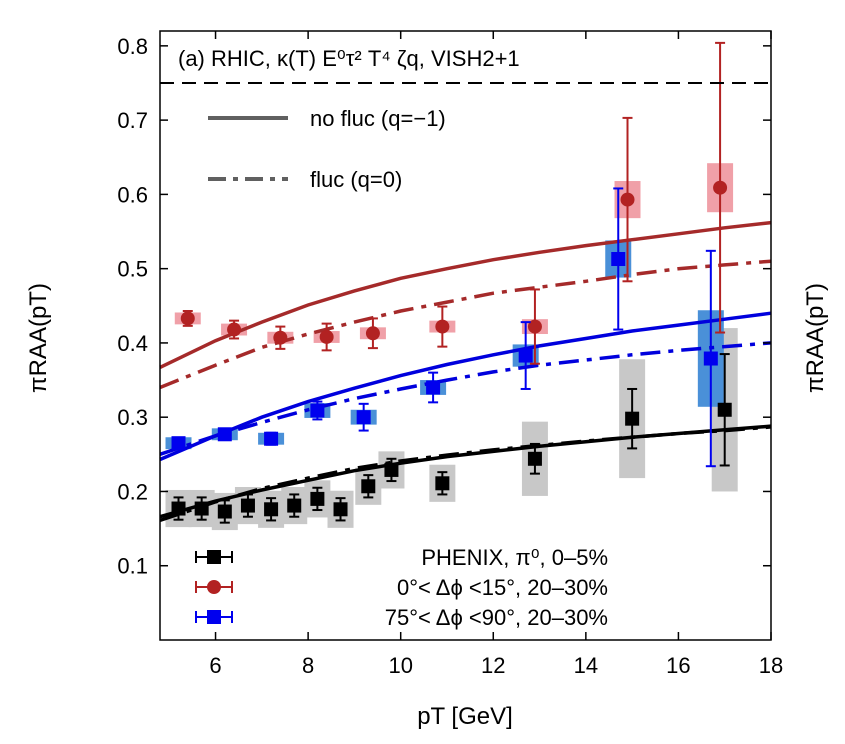  I want to click on y-tick-label: 0.4, so click(132, 343).